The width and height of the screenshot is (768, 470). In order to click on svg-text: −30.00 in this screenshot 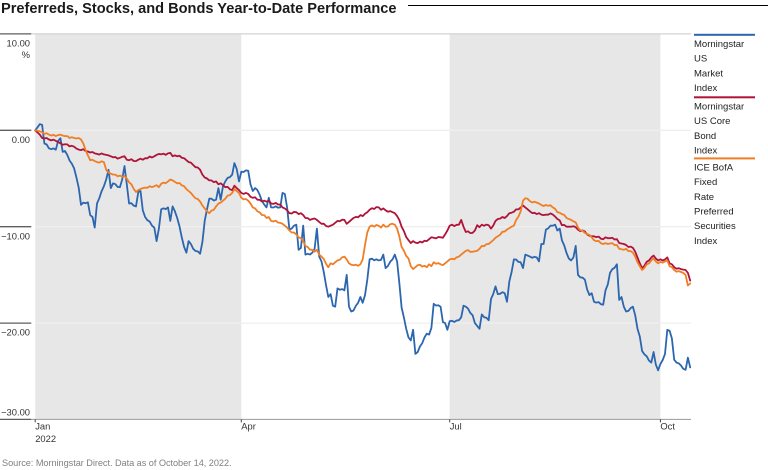, I will do `click(15, 412)`.